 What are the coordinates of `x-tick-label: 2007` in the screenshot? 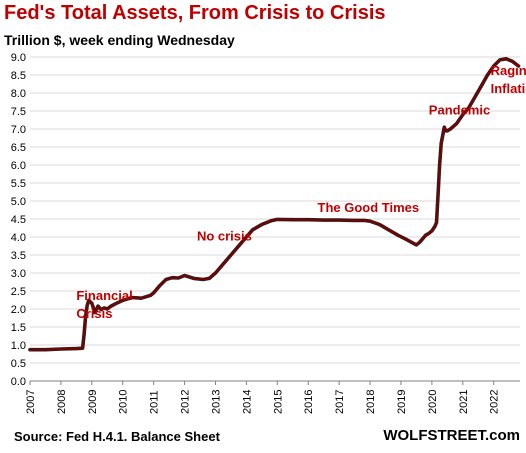 It's located at (31, 402).